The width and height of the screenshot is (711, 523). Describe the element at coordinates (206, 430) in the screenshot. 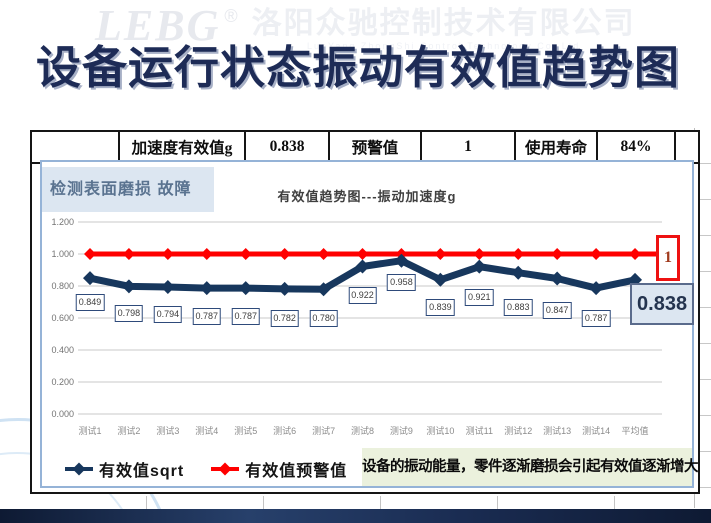

I see `x-tick-label: 测试4` at that location.